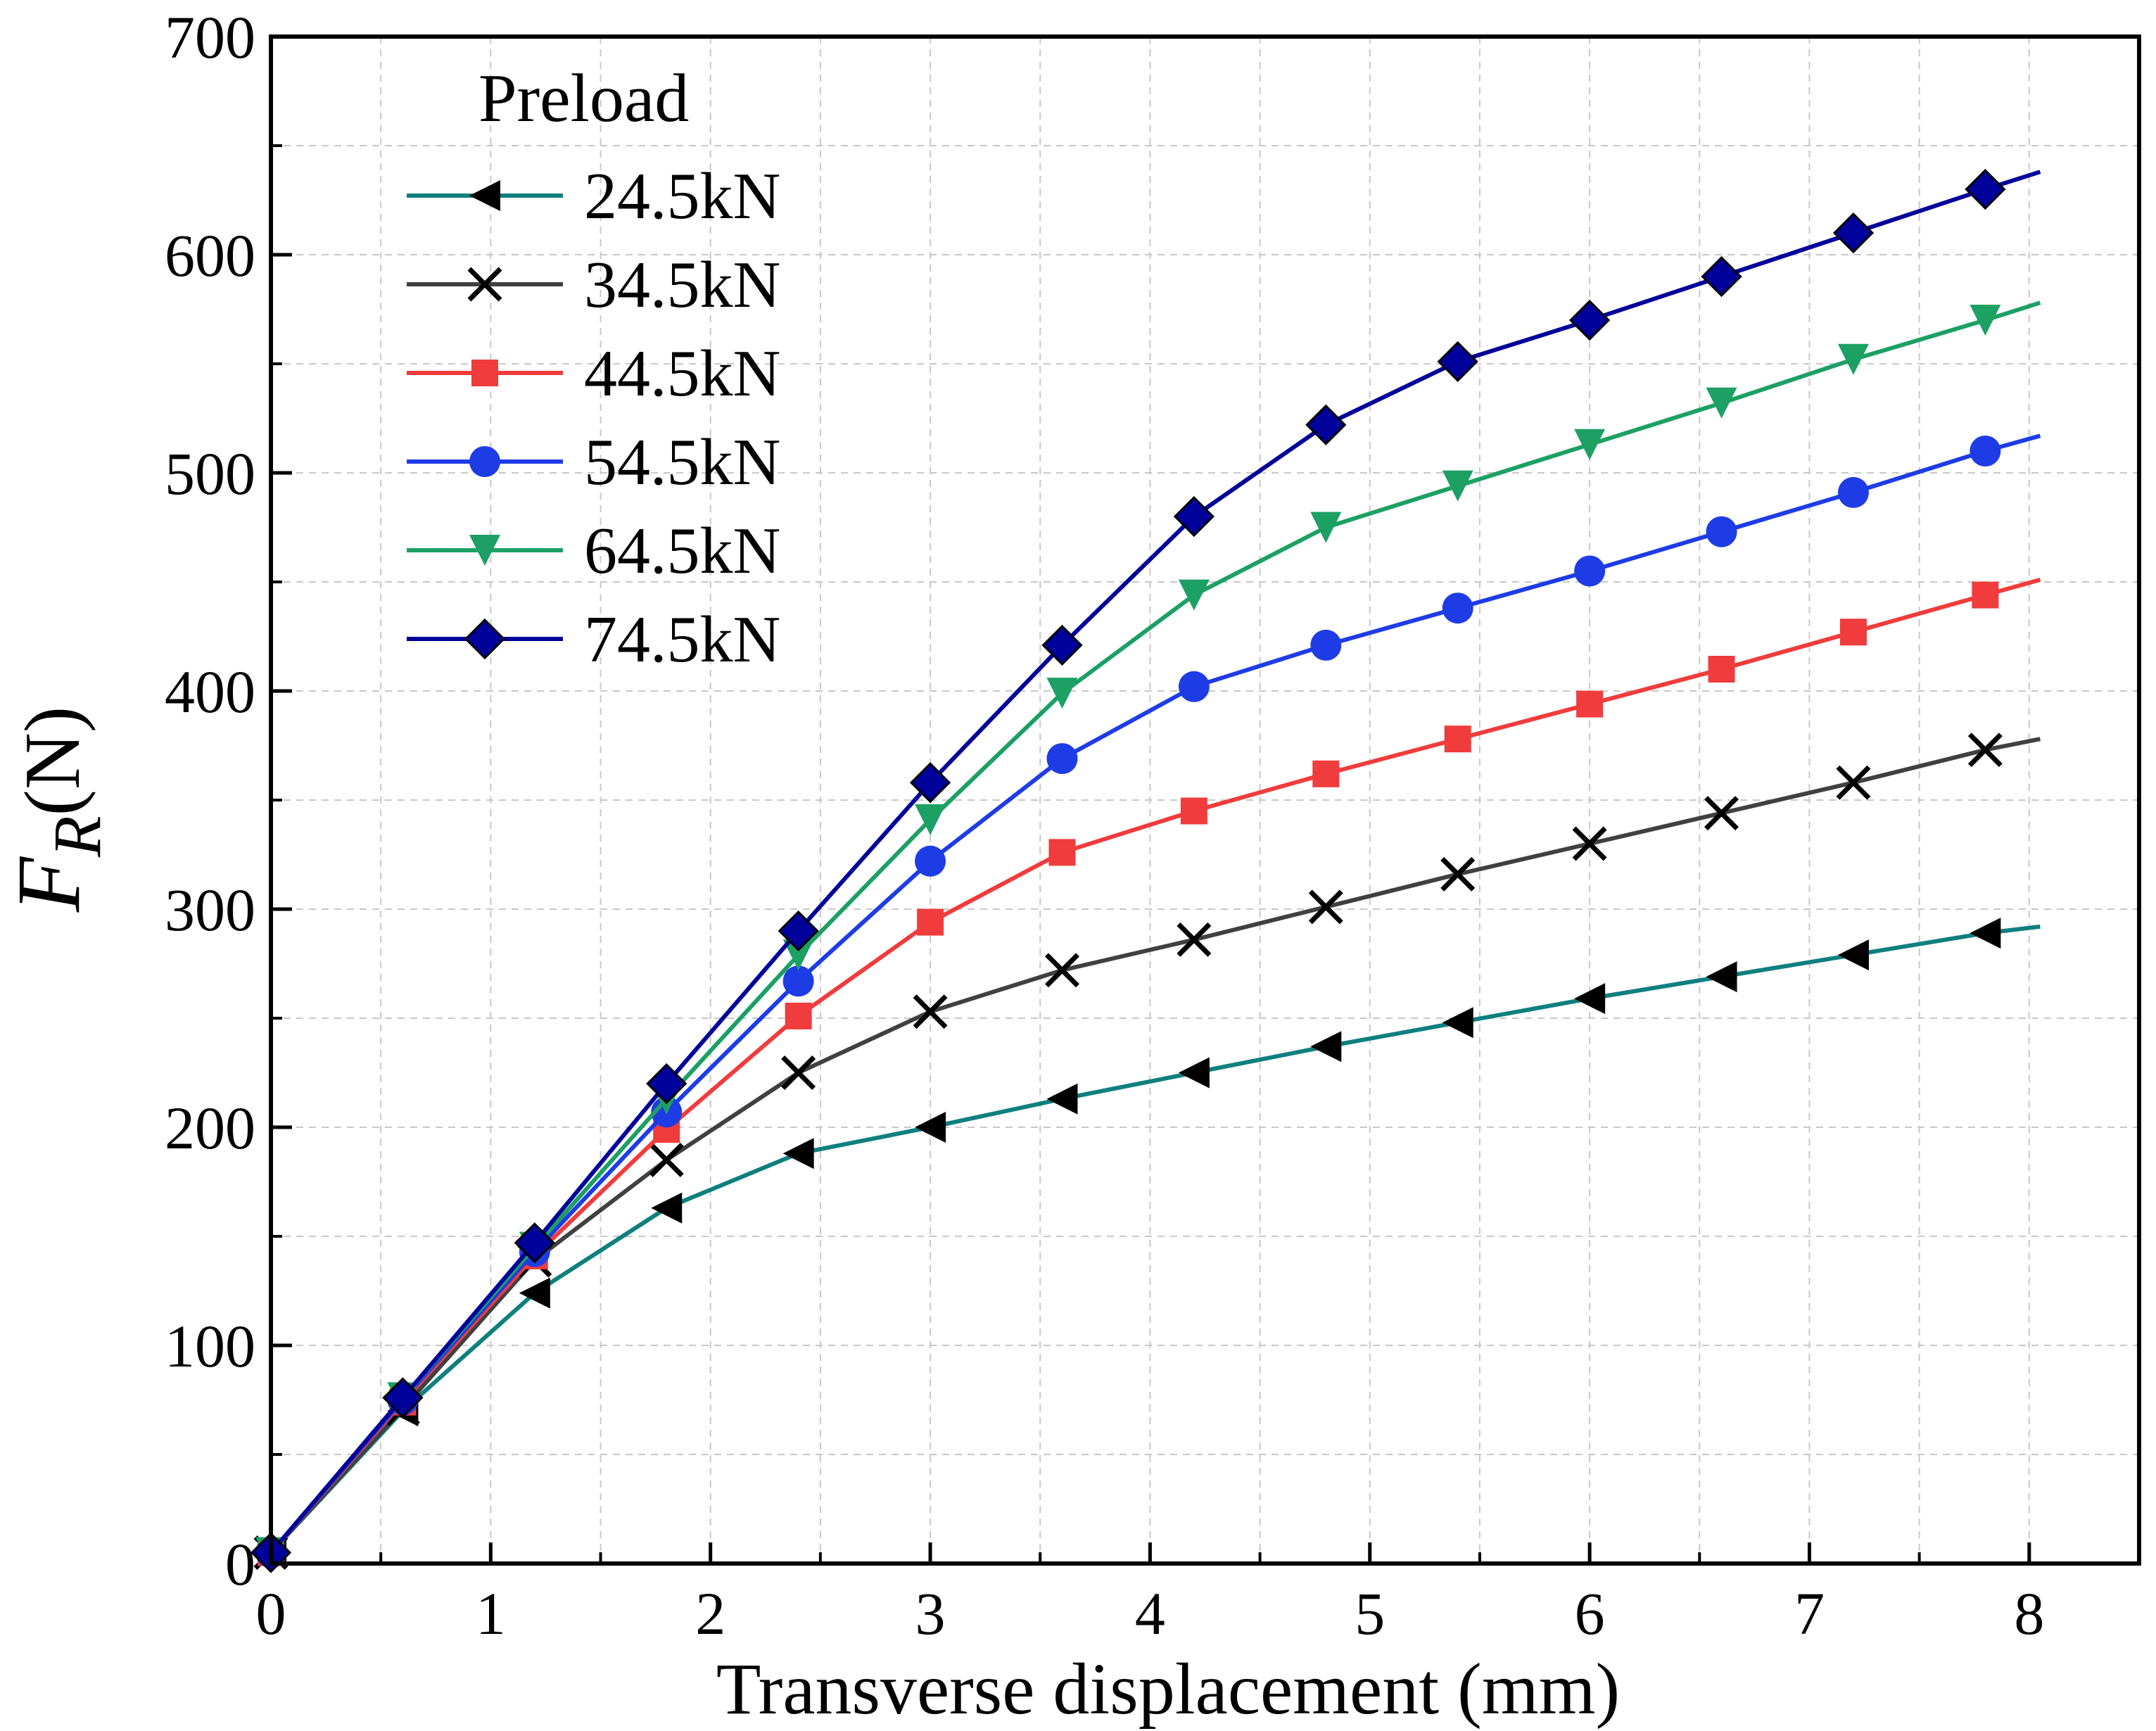  I want to click on y-tick-label: 200, so click(210, 1128).